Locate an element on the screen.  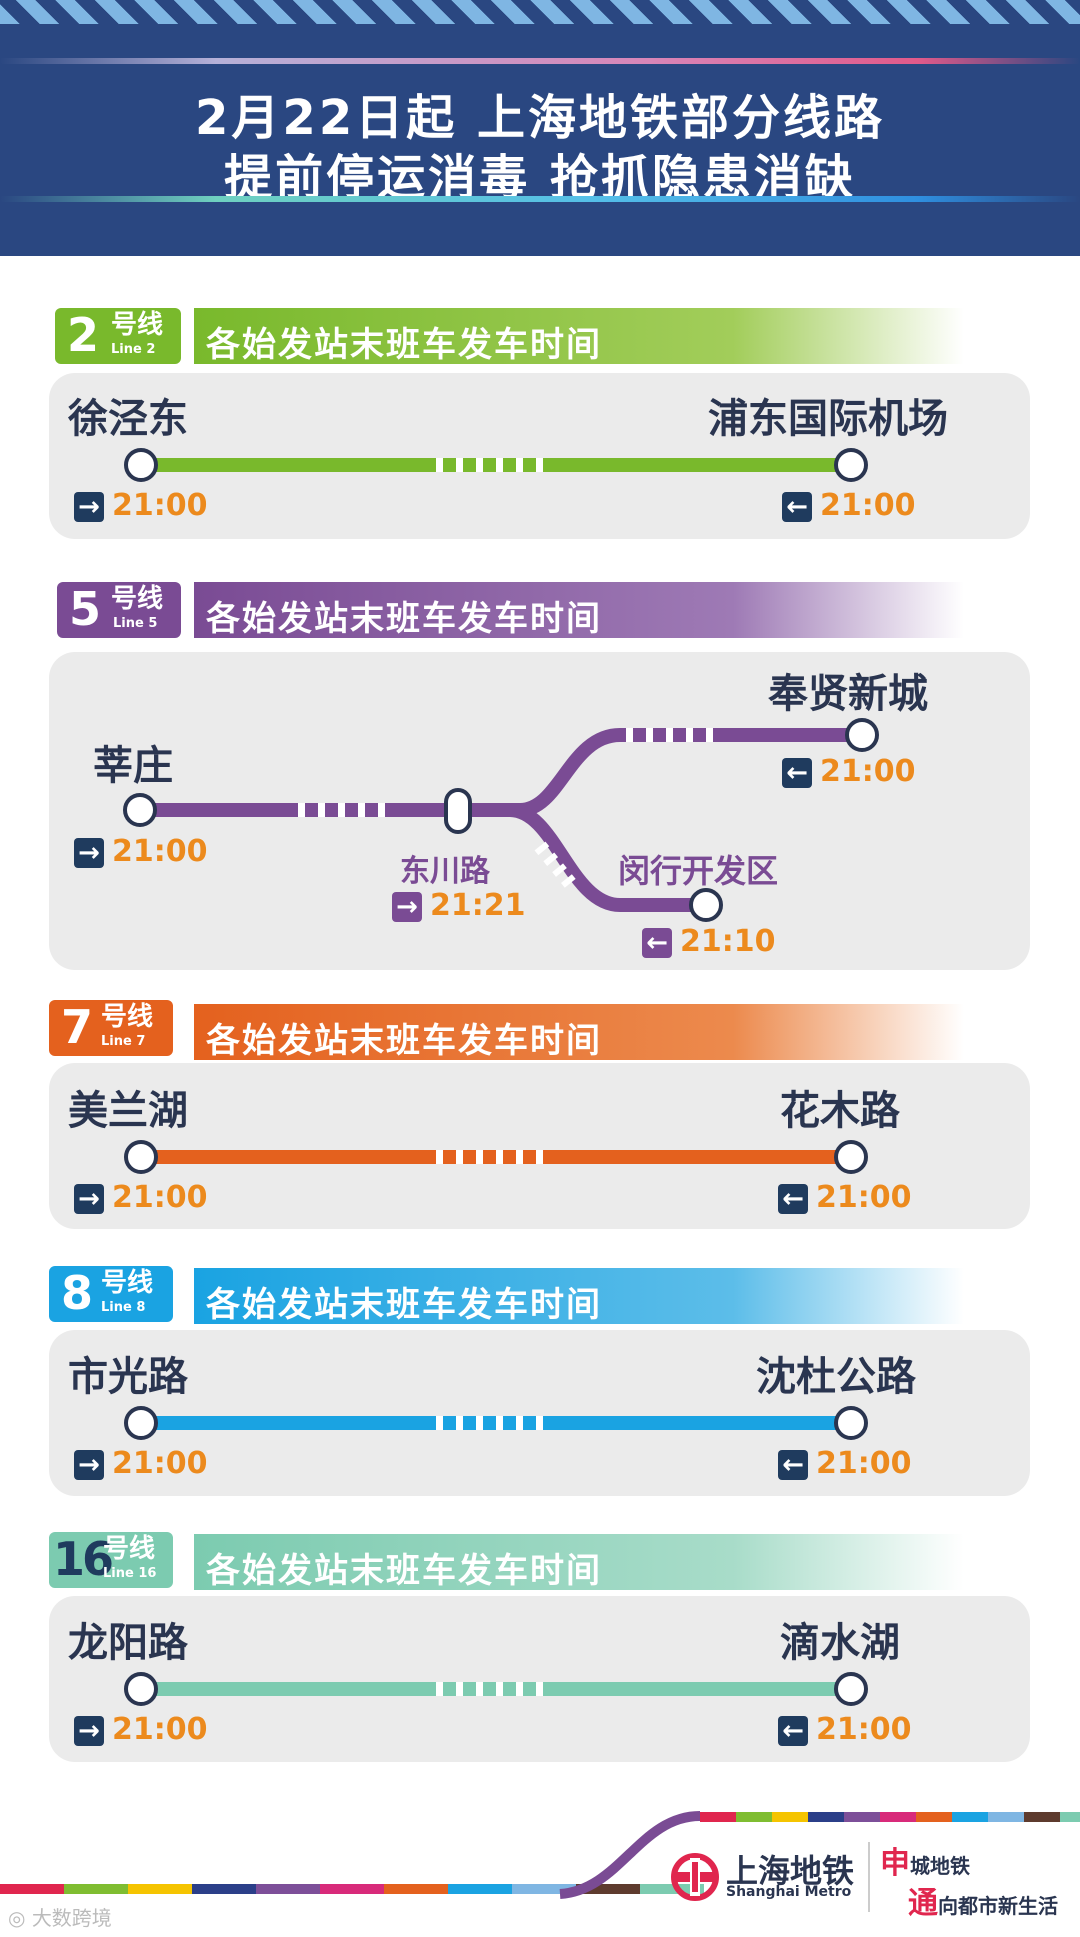
slogan-text: 向都市新生活 is located at coordinates (998, 1906).